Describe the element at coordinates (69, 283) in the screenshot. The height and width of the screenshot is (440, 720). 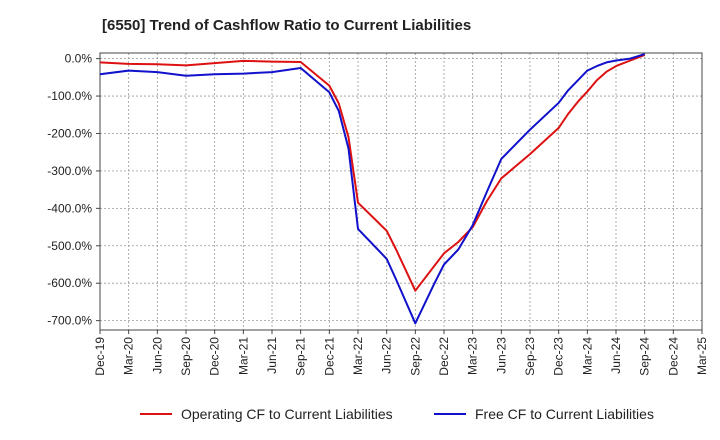
I see `y-tick-label: -600.0%` at that location.